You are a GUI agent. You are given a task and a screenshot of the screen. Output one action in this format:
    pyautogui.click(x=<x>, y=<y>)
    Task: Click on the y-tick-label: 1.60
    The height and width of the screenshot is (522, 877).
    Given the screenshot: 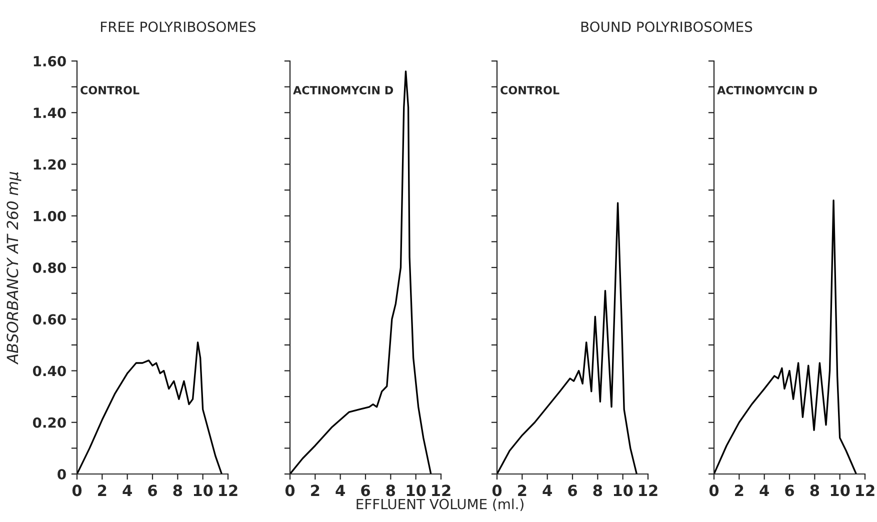 What is the action you would take?
    pyautogui.click(x=50, y=61)
    